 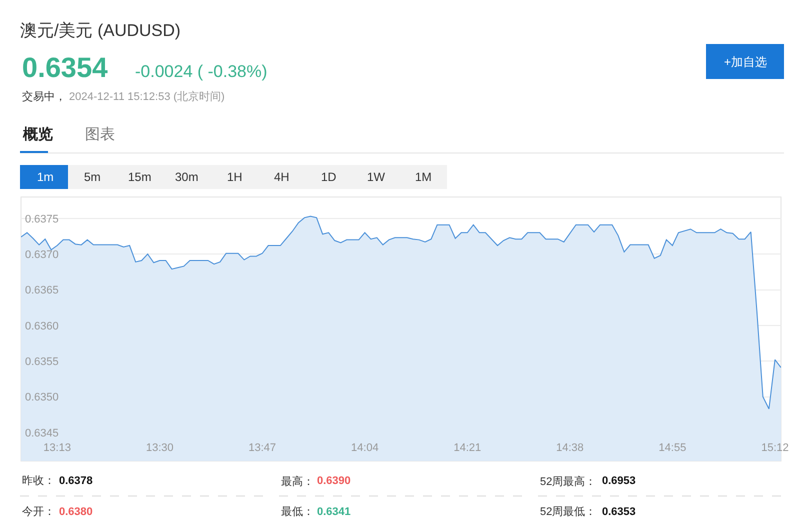 I want to click on x-tick-label: 14:55, so click(x=672, y=448).